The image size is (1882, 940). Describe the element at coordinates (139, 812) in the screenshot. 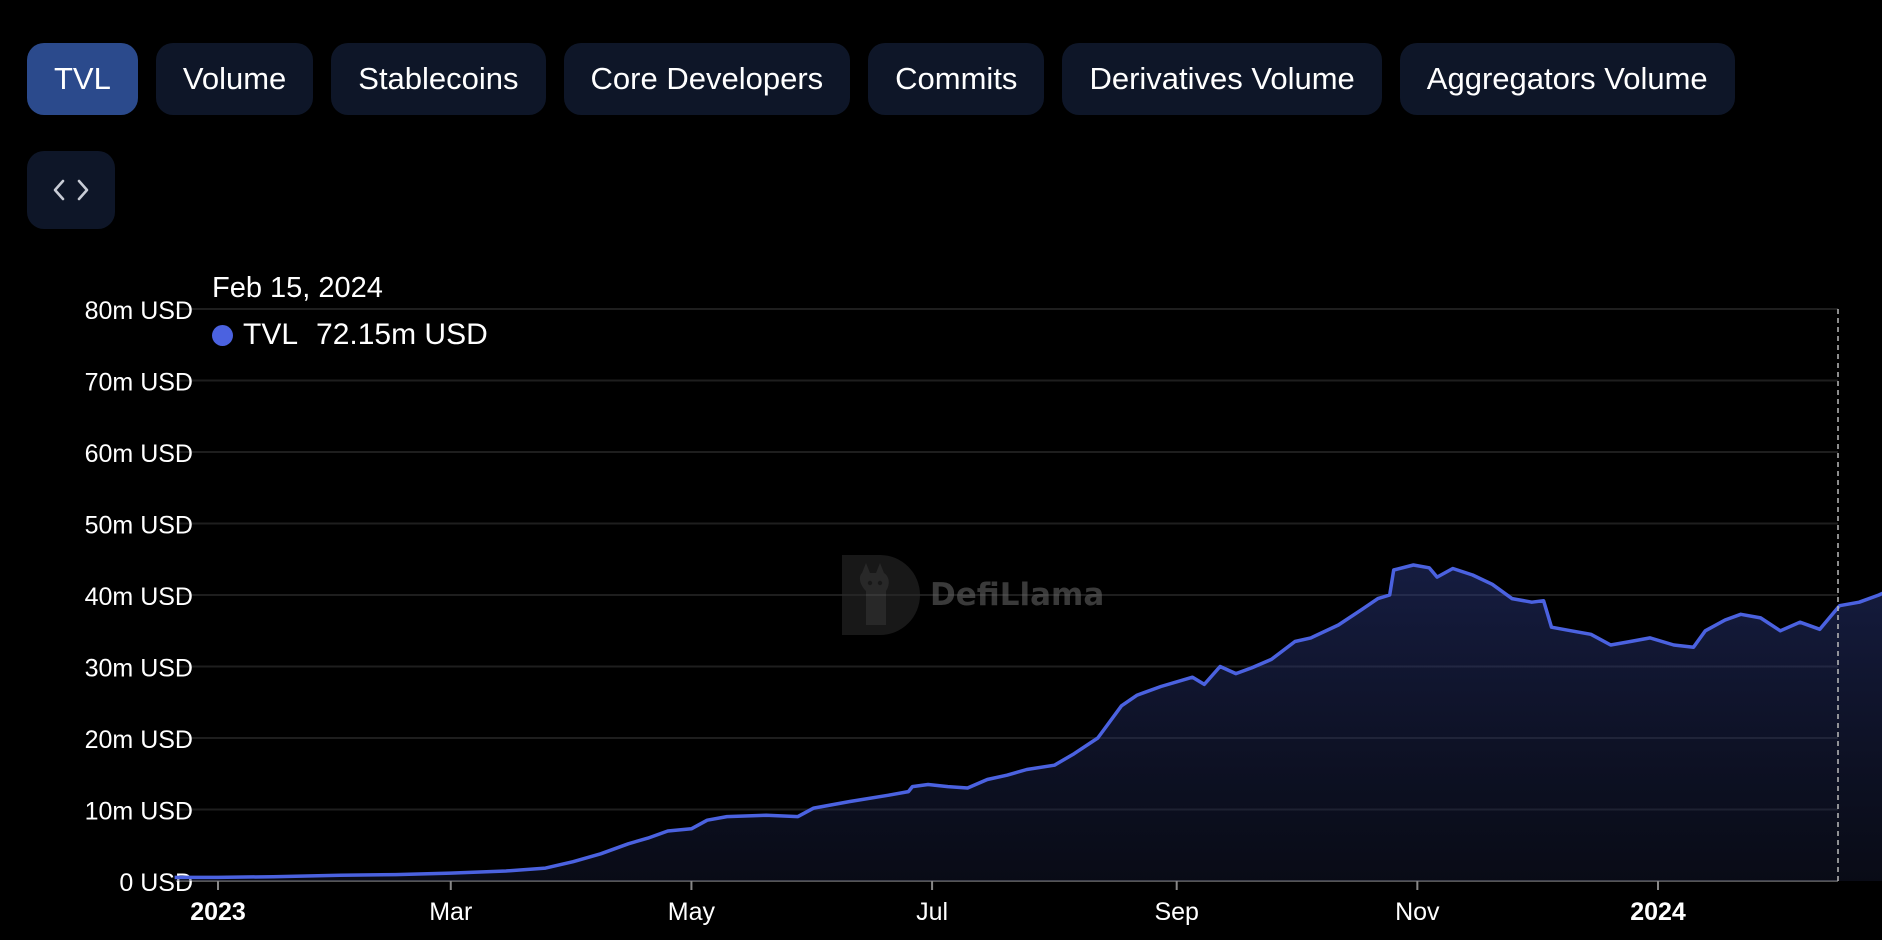

I see `y-tick-label: 10m USD` at that location.